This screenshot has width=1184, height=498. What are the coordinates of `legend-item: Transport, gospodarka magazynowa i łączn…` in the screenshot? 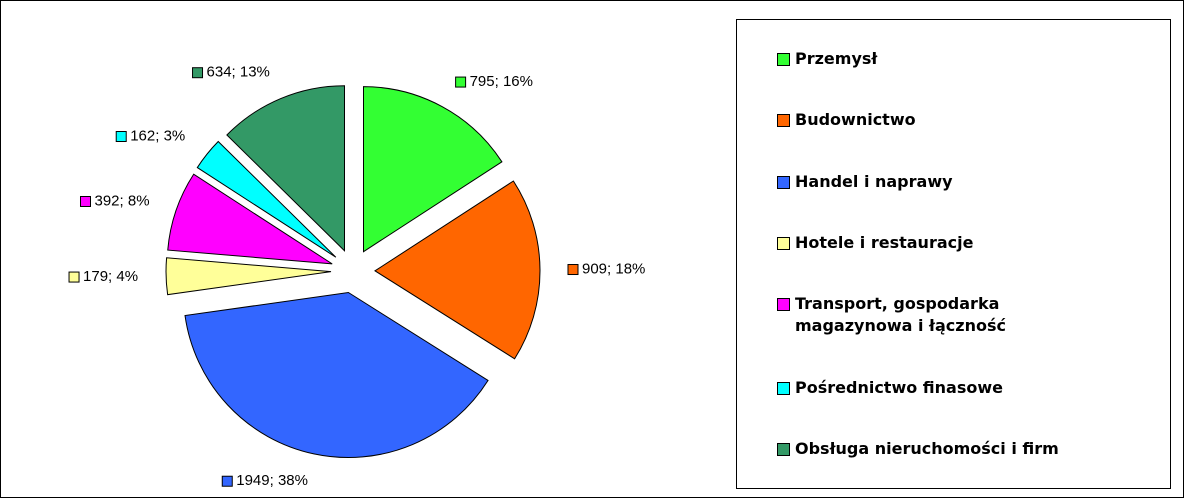 It's located at (973, 315).